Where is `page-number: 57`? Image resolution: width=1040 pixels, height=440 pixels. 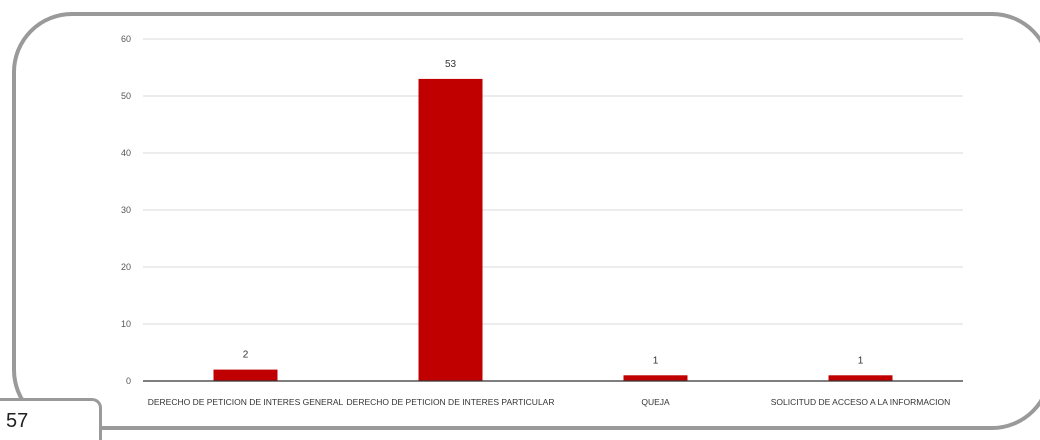
page-number: 57 is located at coordinates (17, 421).